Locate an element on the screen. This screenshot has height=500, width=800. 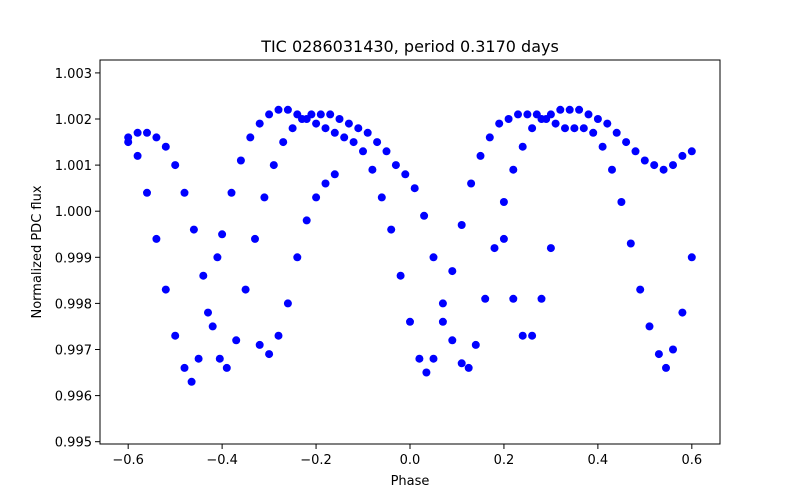
x-tick-label: −0.2 is located at coordinates (316, 460).